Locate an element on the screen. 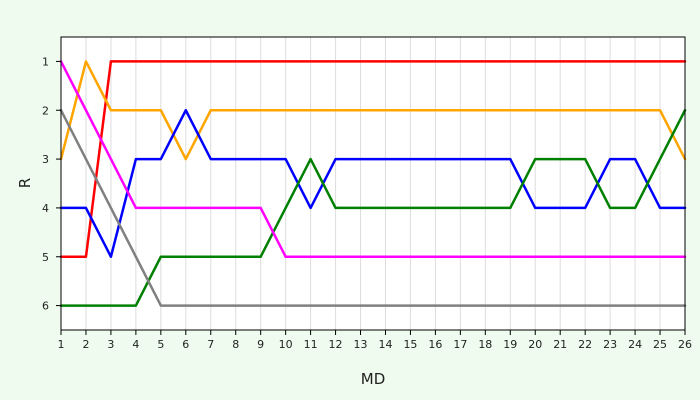  x-tick-label-8: 8 is located at coordinates (235, 344).